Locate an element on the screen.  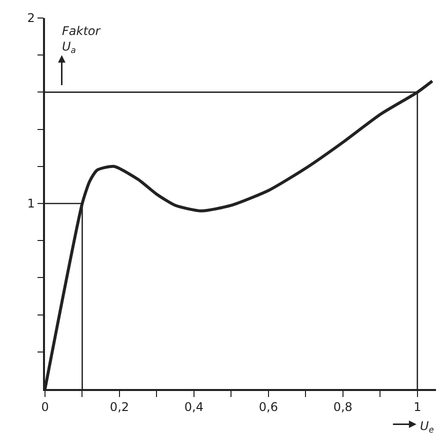
x-tick-label: 0 is located at coordinates (45, 407).